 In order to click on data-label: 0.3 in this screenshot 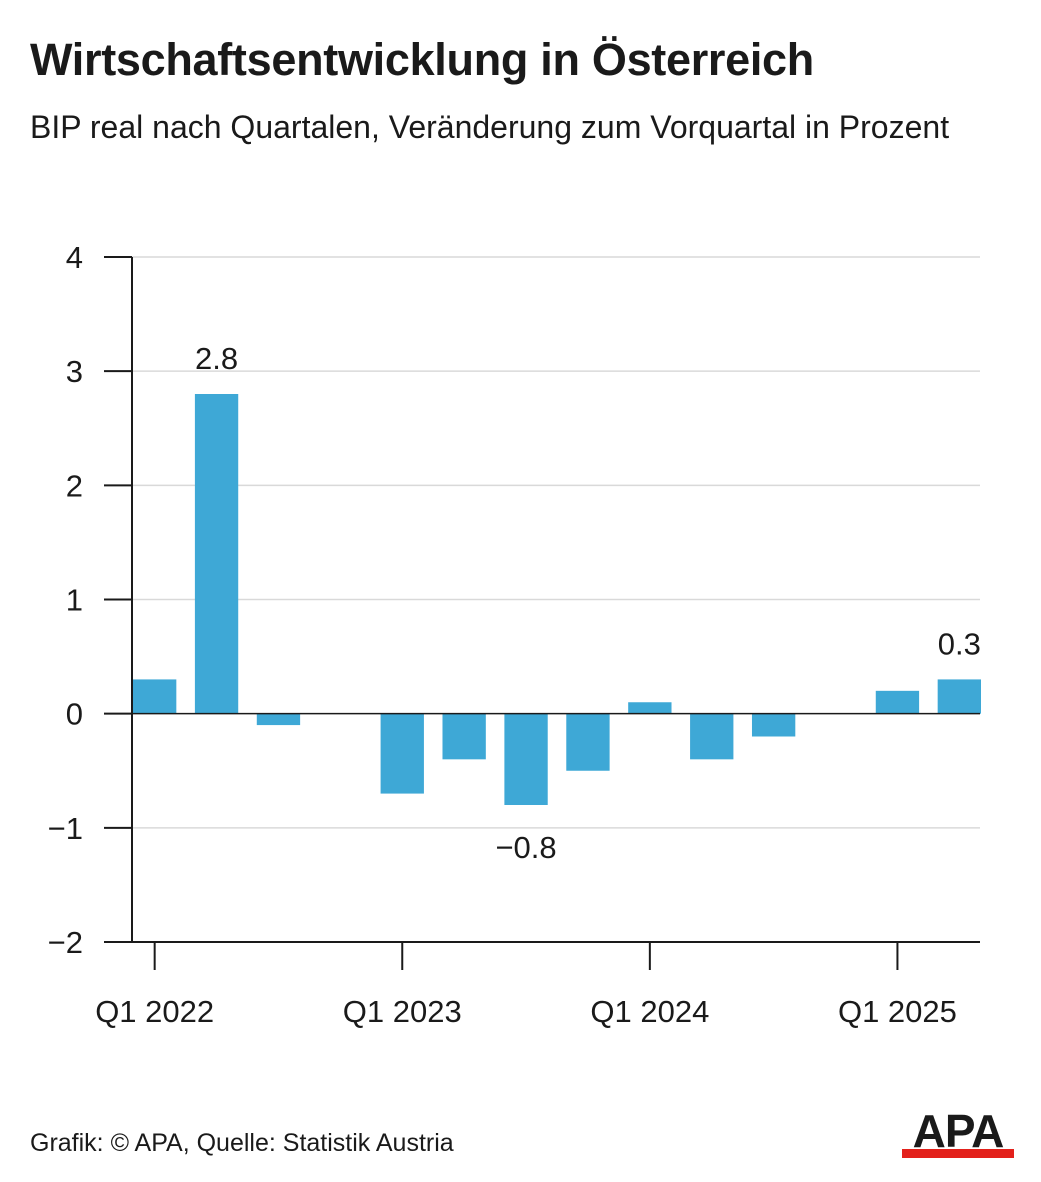, I will do `click(959, 643)`.